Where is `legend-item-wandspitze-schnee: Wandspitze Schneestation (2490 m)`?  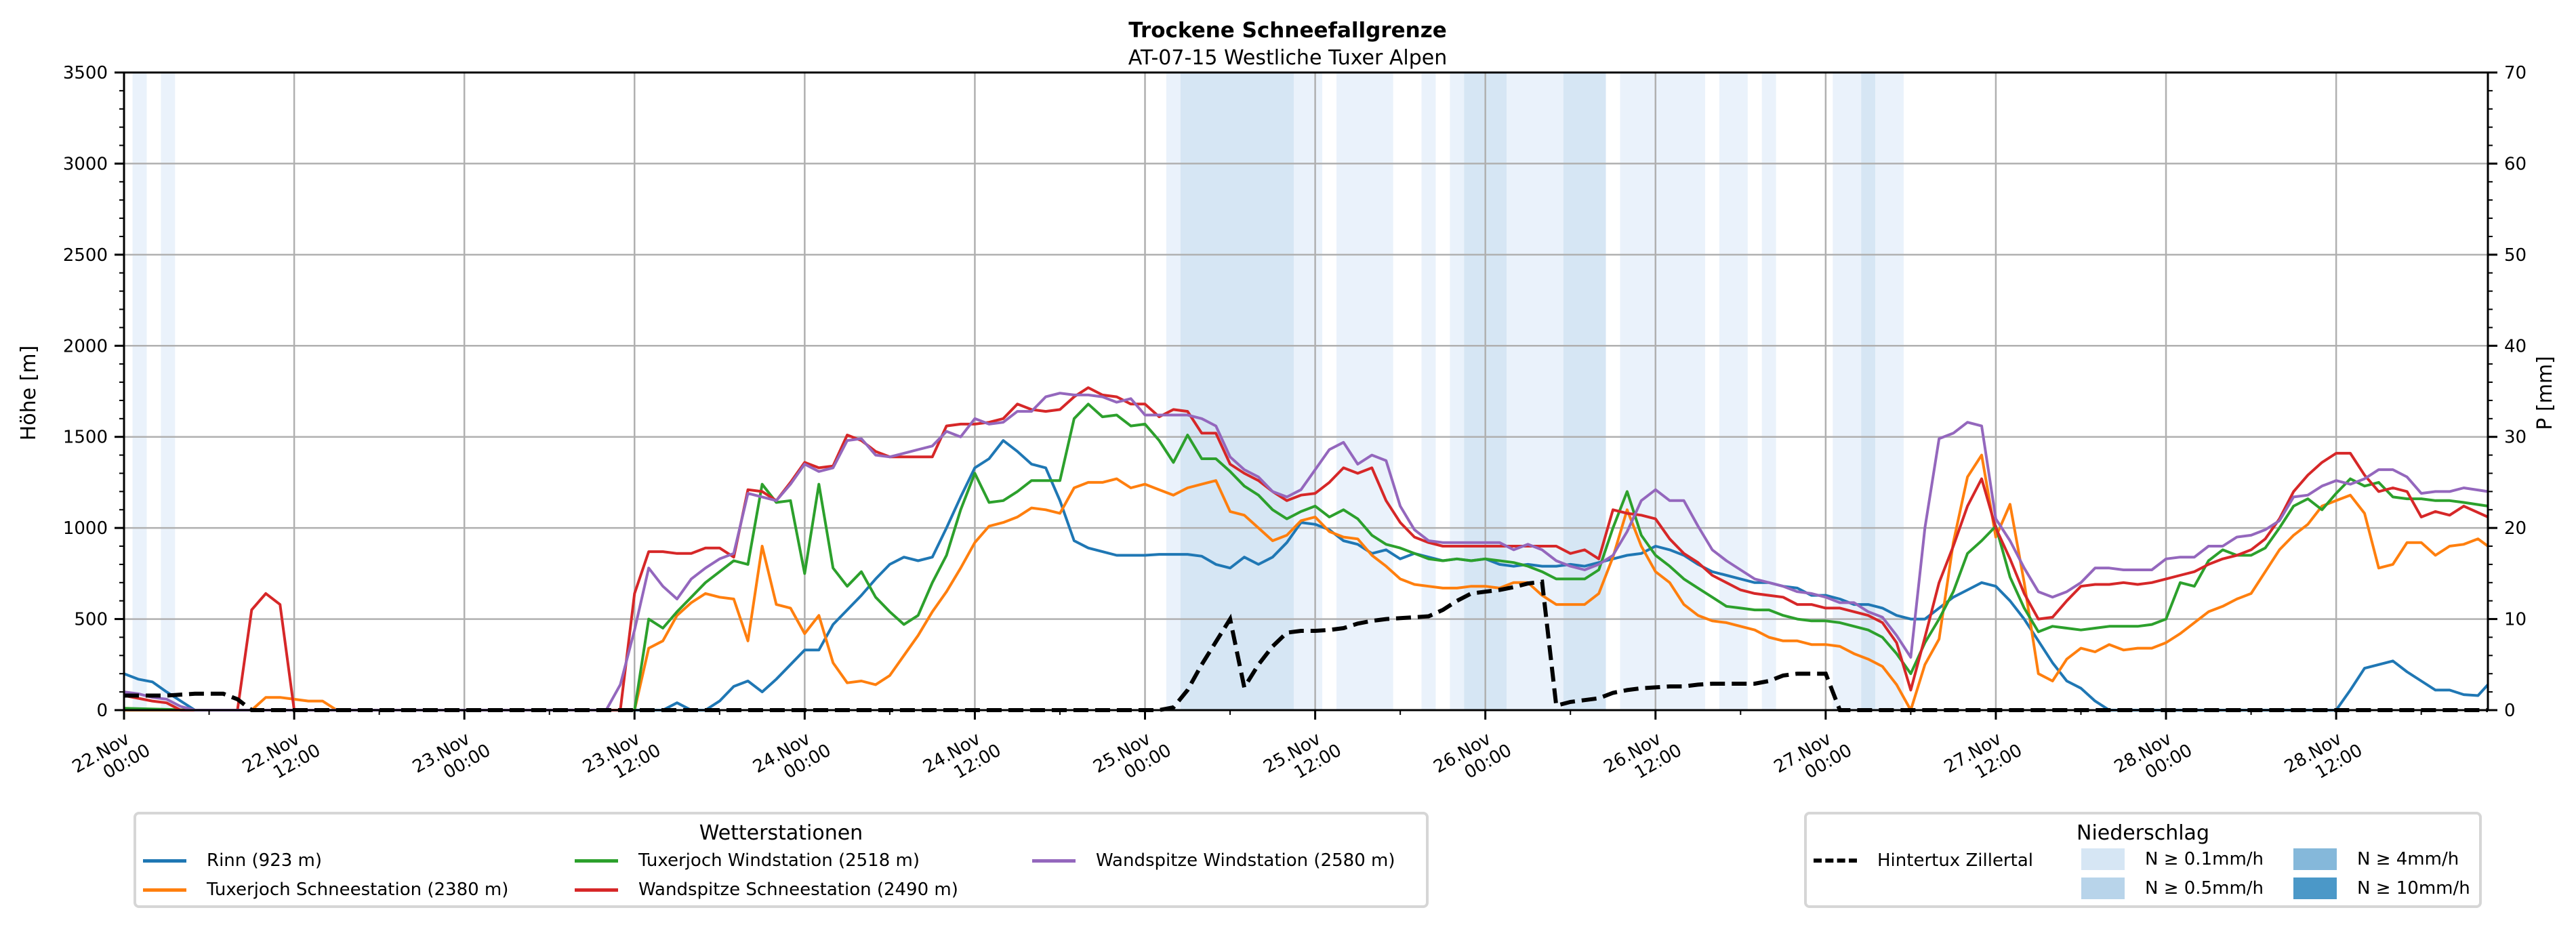 legend-item-wandspitze-schnee: Wandspitze Schneestation (2490 m) is located at coordinates (766, 890).